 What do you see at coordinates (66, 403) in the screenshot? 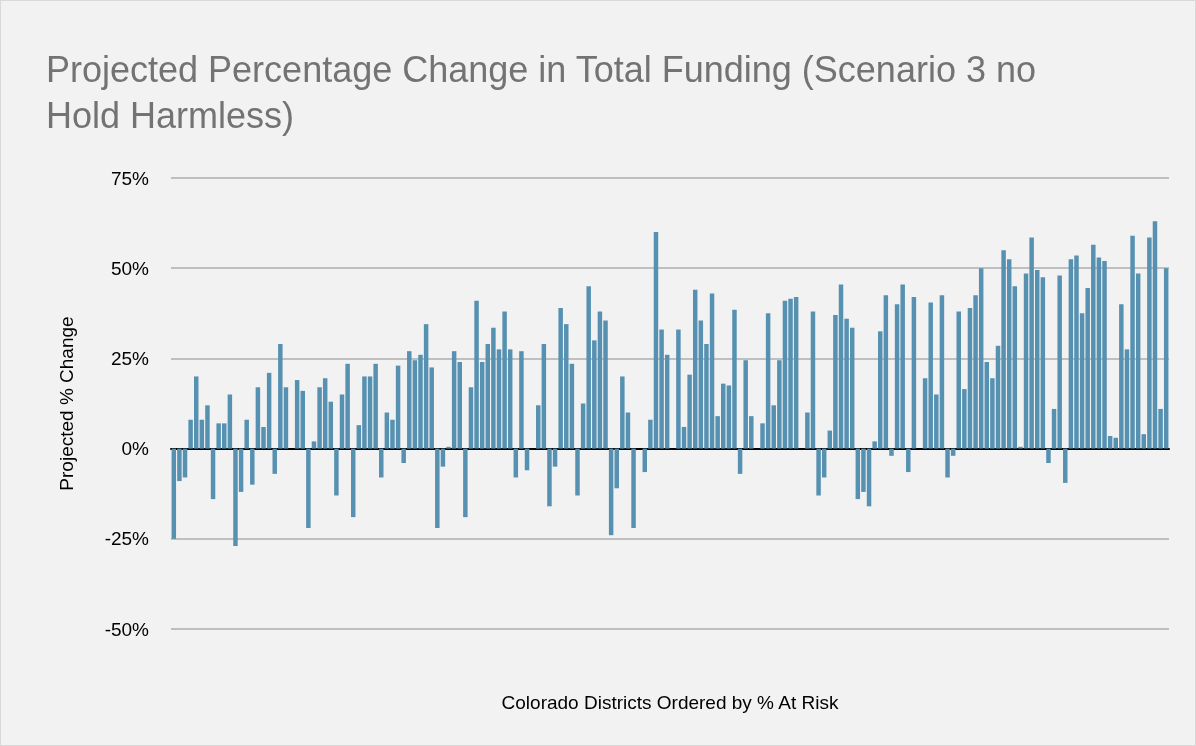
I see `y-axis-title: Projected % Change` at bounding box center [66, 403].